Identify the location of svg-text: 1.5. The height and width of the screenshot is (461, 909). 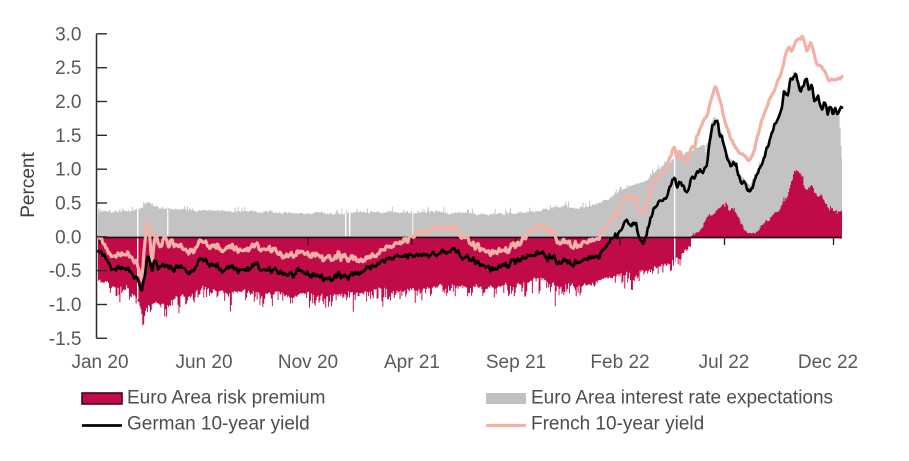
(68, 136).